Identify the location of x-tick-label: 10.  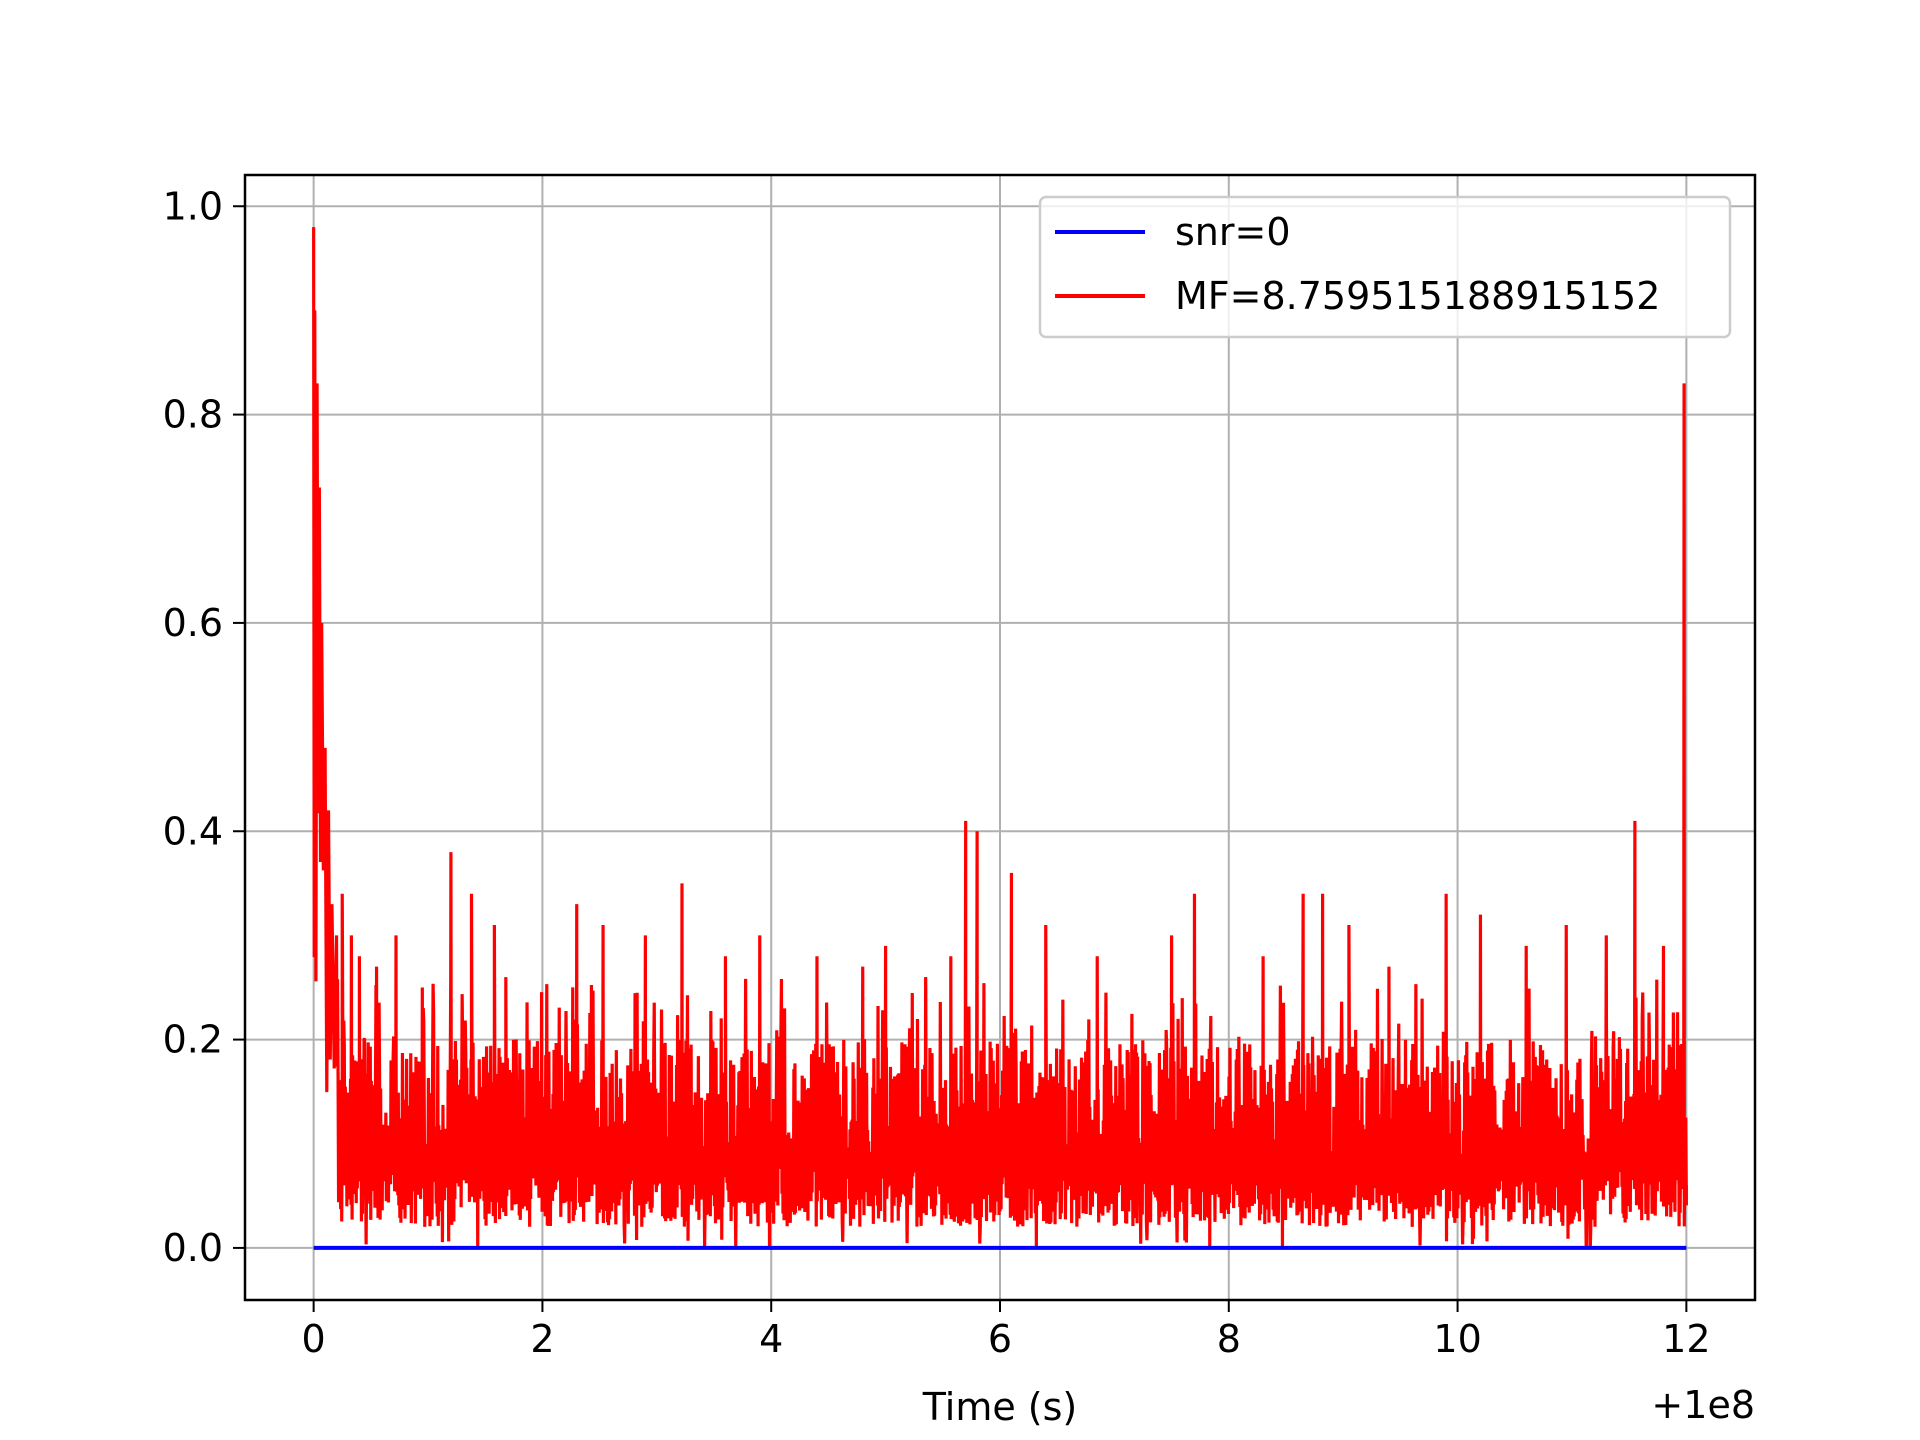
(1457, 1339).